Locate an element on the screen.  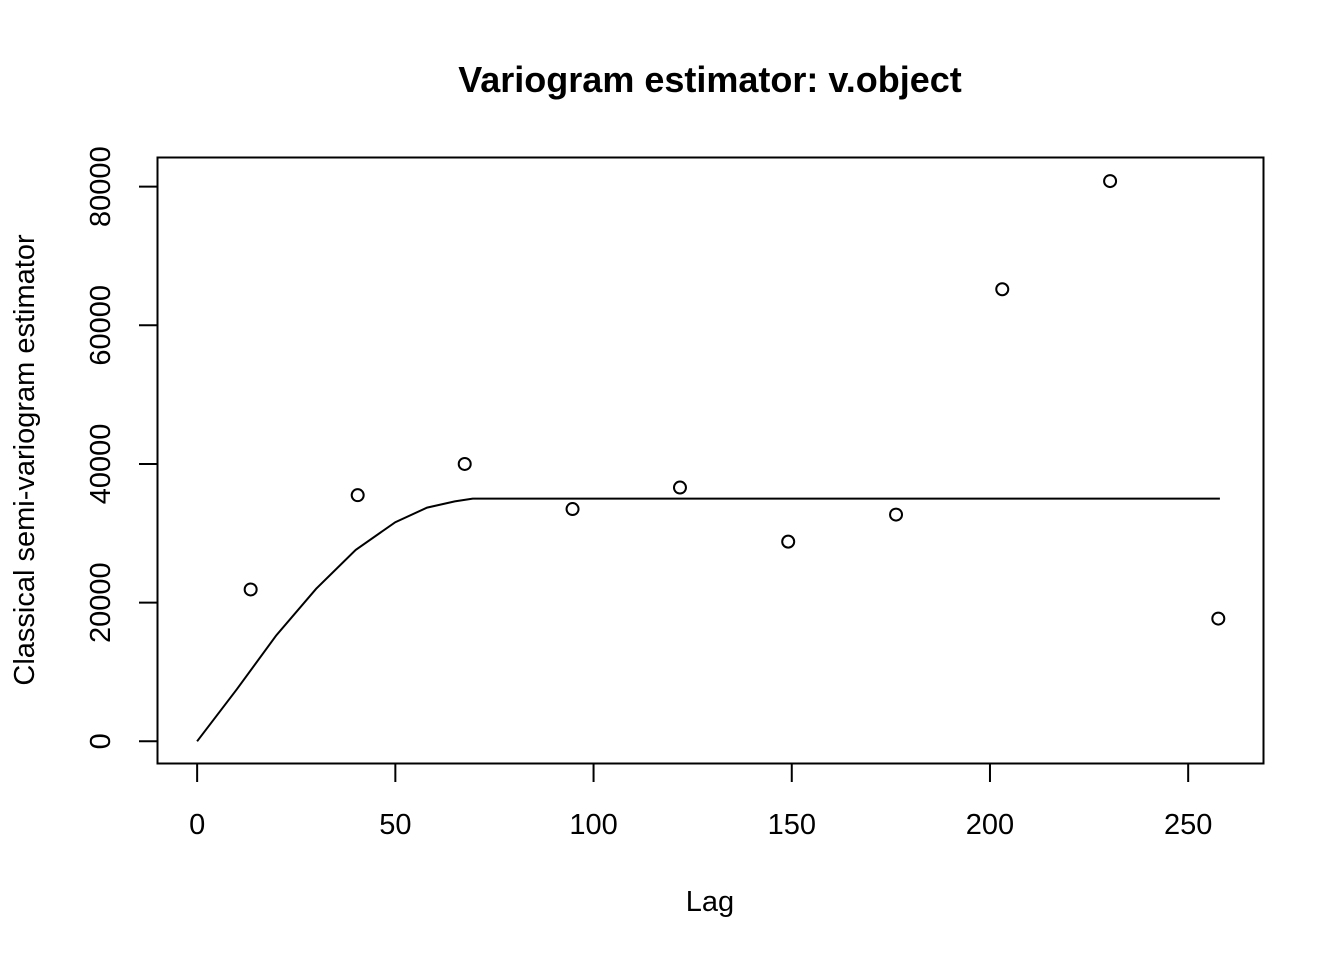
y-tick-label: 40000 is located at coordinates (101, 464).